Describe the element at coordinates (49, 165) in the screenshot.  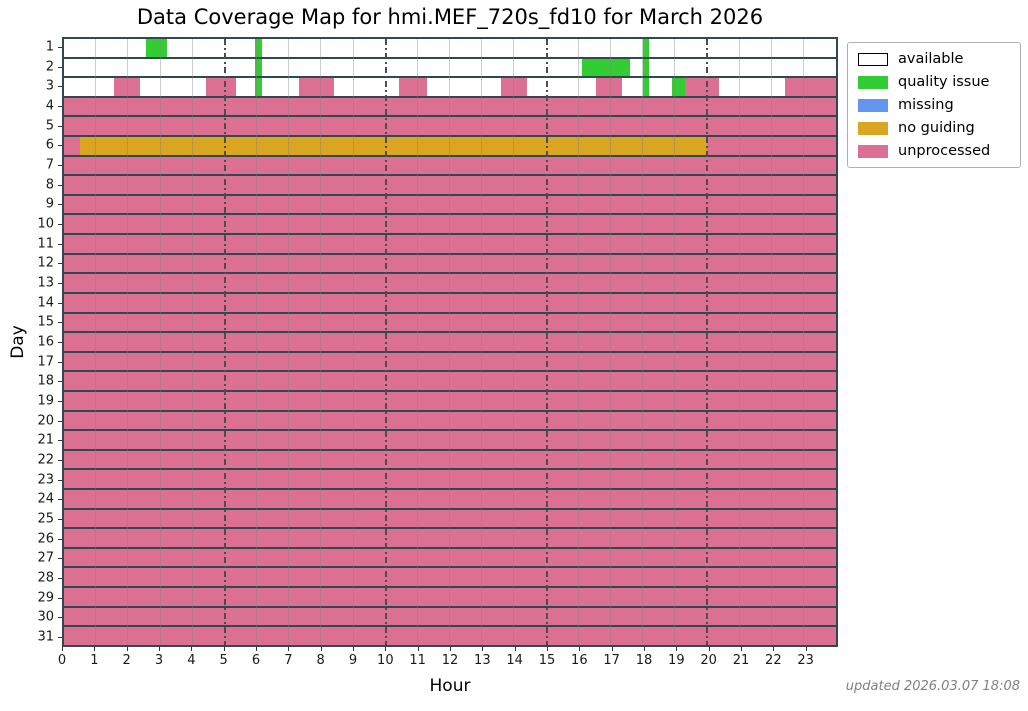
I see `y-tick-label: 7` at that location.